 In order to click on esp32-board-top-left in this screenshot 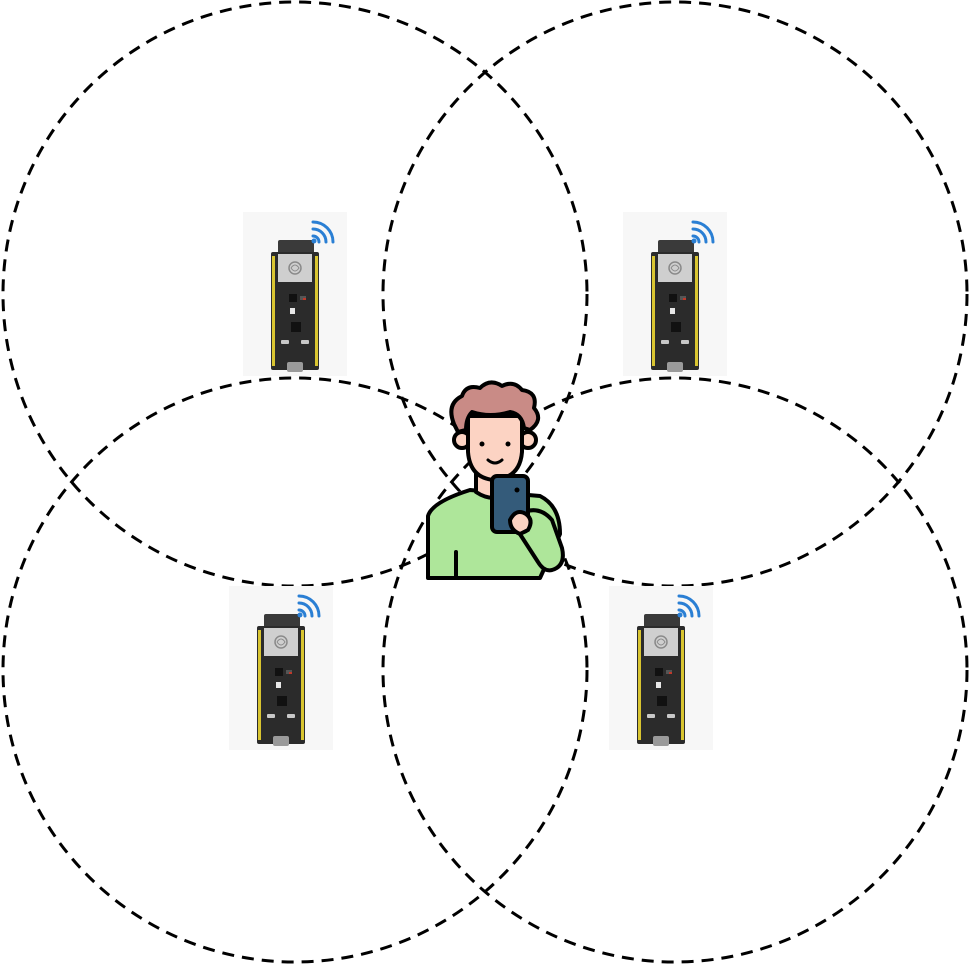, I will do `click(295, 294)`.